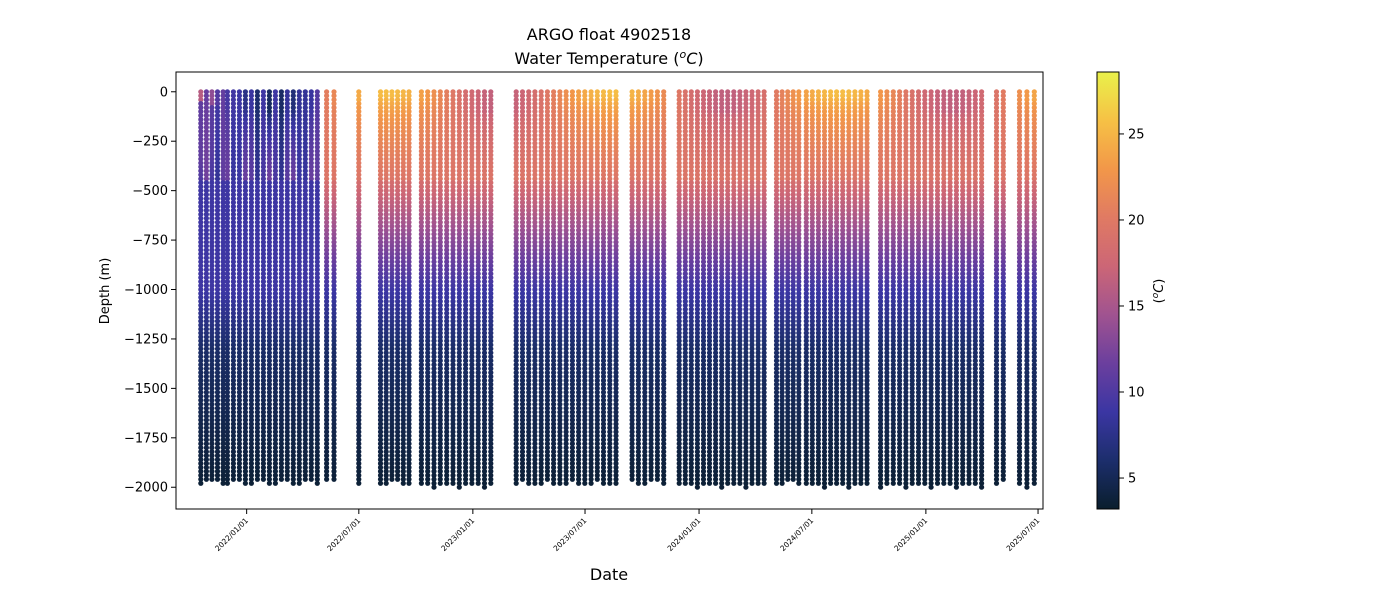 Image resolution: width=1400 pixels, height=600 pixels. What do you see at coordinates (609, 34) in the screenshot?
I see `chart-title: ARGO float 4902518` at bounding box center [609, 34].